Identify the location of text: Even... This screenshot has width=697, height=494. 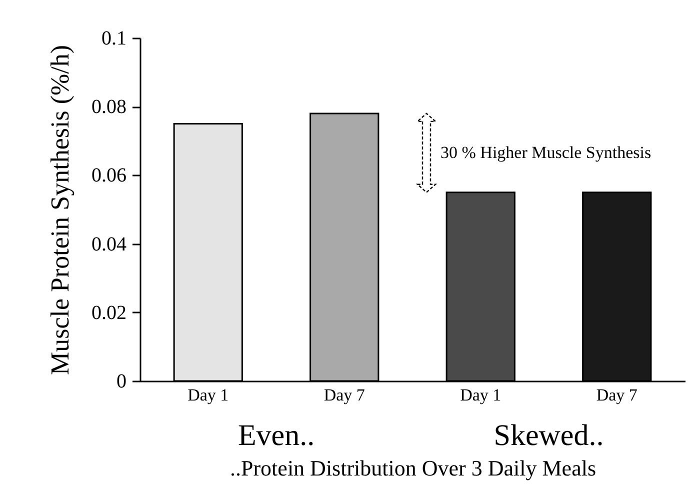
(276, 435).